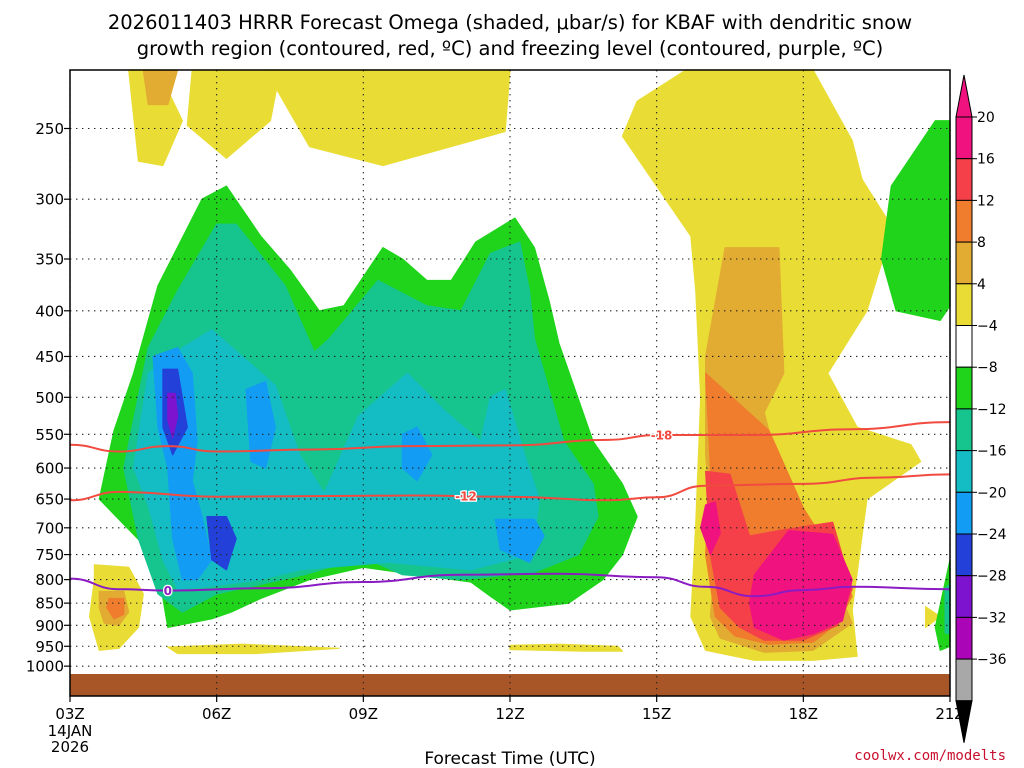 This screenshot has width=1024, height=768. Describe the element at coordinates (168, 591) in the screenshot. I see `contour-label-0: 0` at that location.